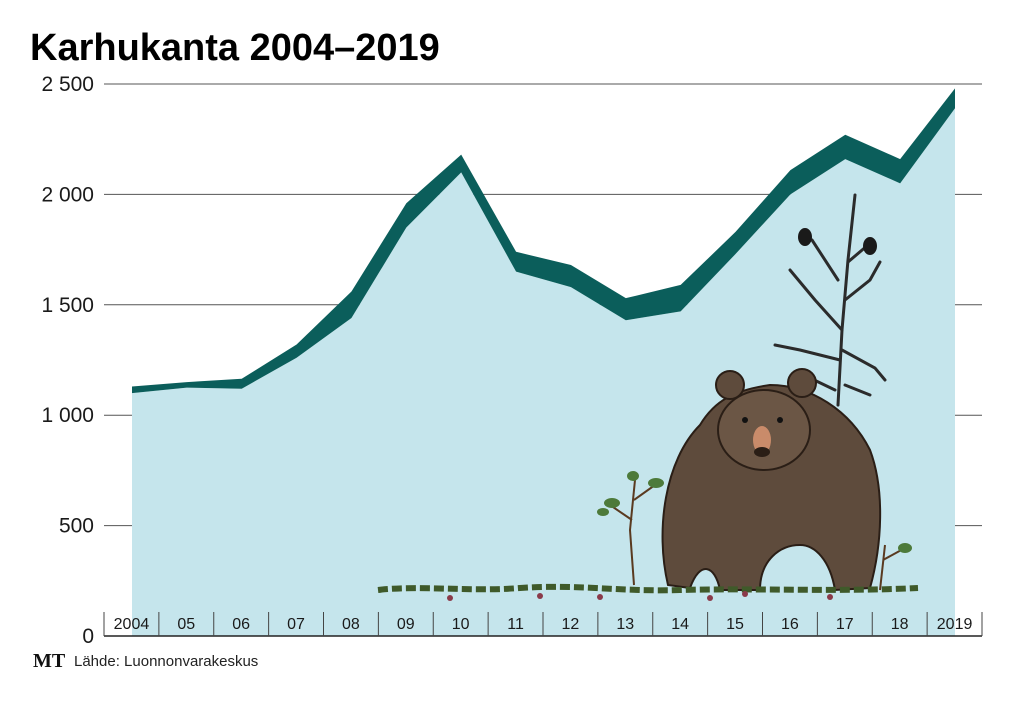 The image size is (1019, 702). I want to click on x-tick-label: 15, so click(735, 624).